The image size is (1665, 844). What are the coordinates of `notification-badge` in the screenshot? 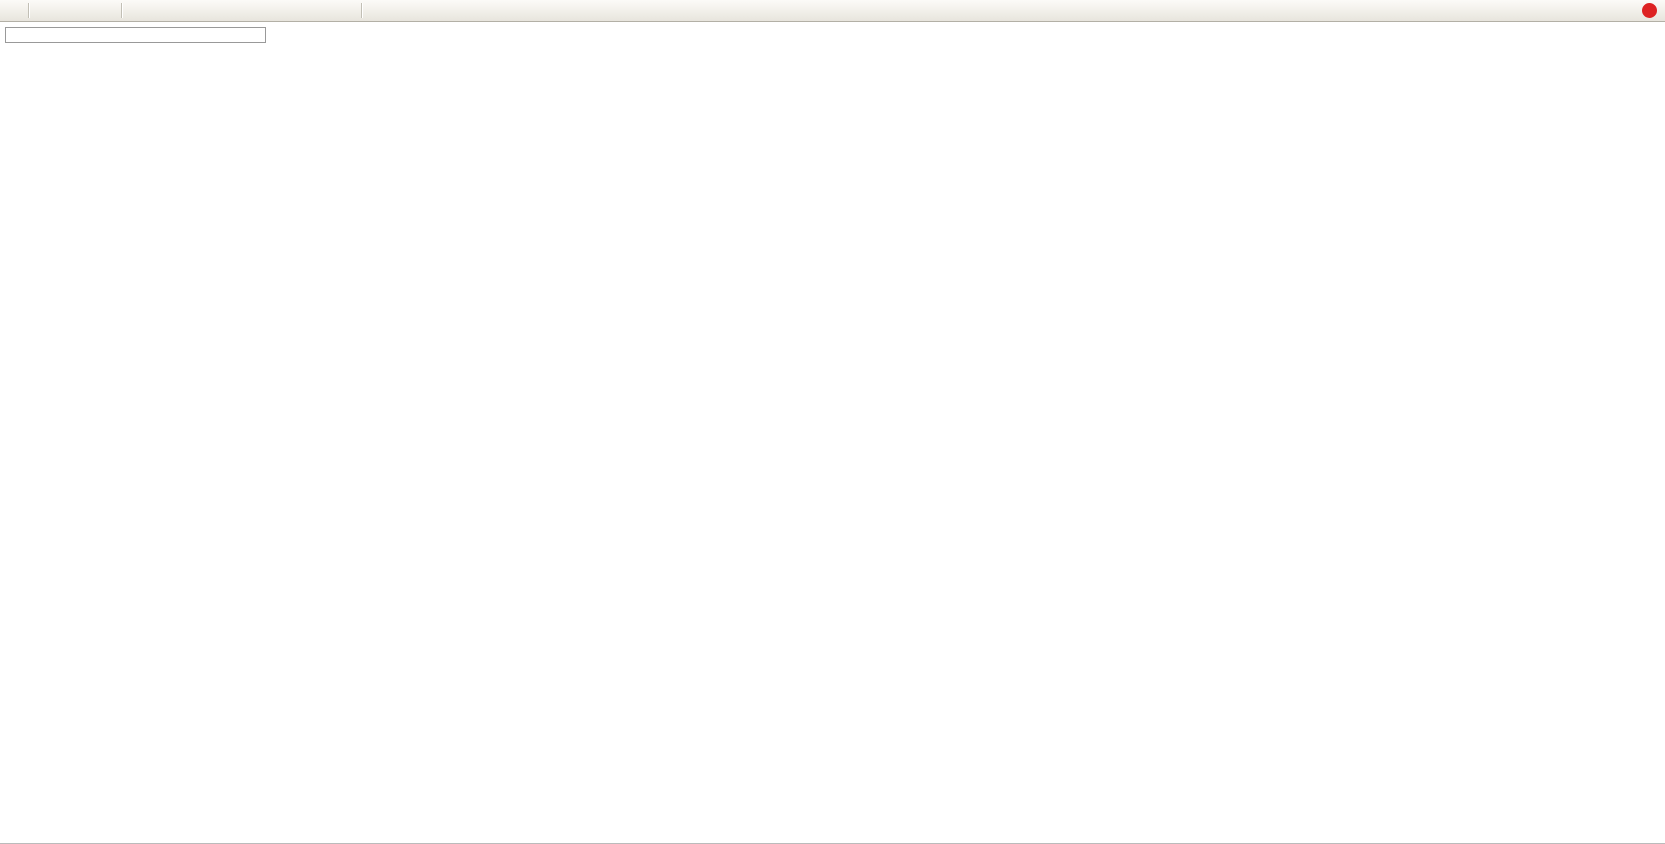 It's located at (1649, 10).